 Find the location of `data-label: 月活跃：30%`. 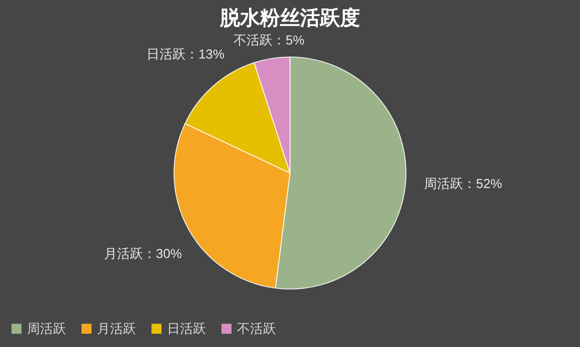

data-label: 月活跃：30% is located at coordinates (143, 253).